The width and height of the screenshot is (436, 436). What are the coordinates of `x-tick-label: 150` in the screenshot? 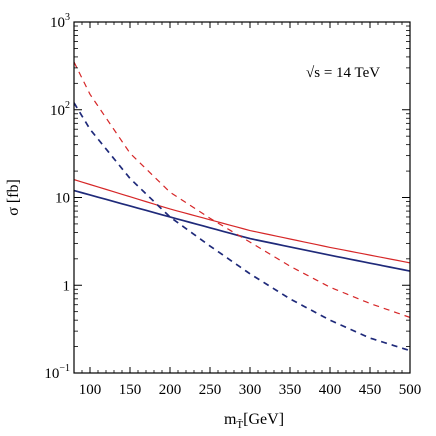 It's located at (130, 390).